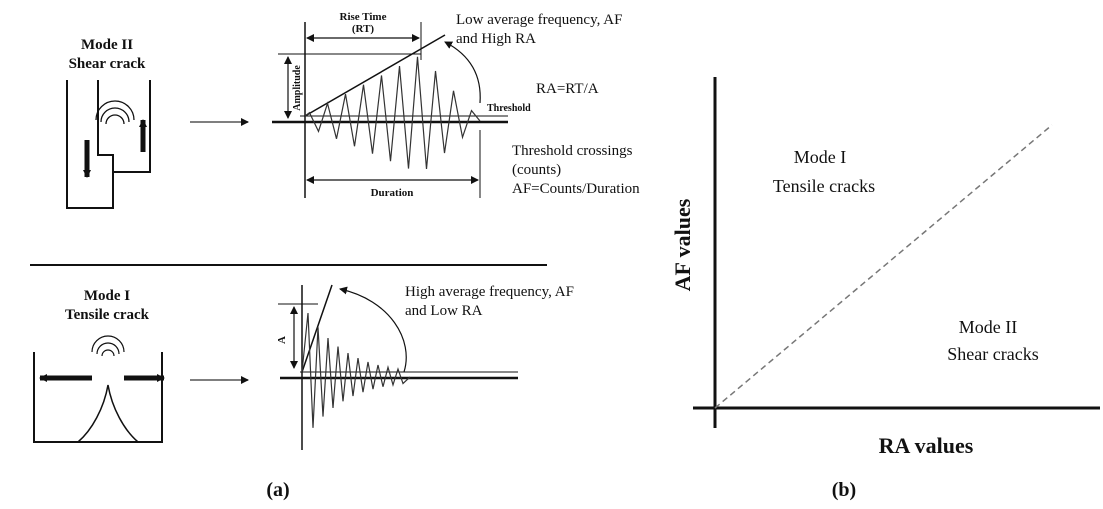 Image resolution: width=1103 pixels, height=509 pixels. What do you see at coordinates (844, 490) in the screenshot?
I see `panel-b-label: (b)` at bounding box center [844, 490].